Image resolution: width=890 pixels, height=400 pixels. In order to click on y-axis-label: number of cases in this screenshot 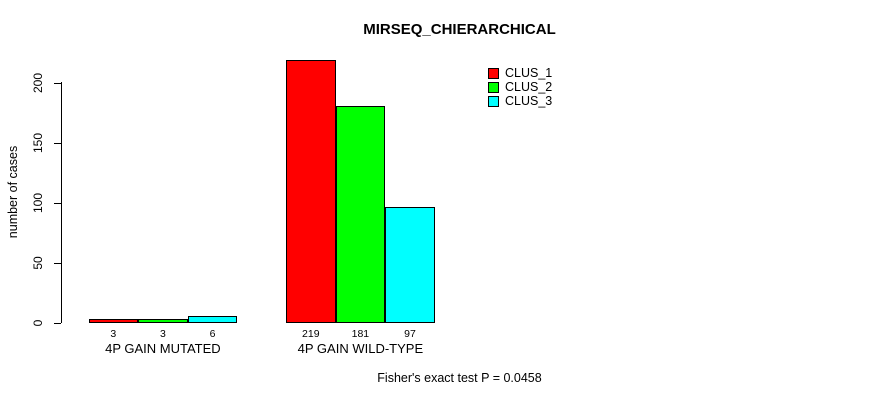, I will do `click(13, 192)`.